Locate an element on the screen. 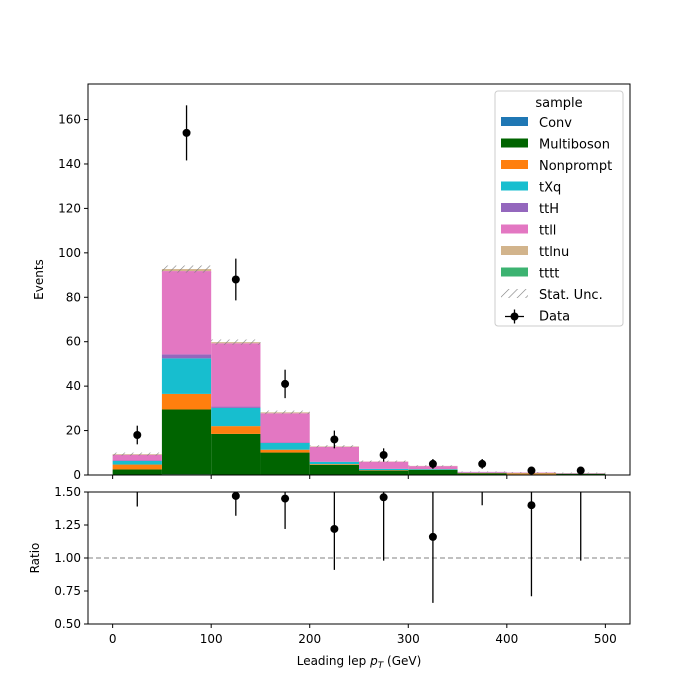 Image resolution: width=700 pixels, height=700 pixels. legend-swatch-nonprompt is located at coordinates (514, 164).